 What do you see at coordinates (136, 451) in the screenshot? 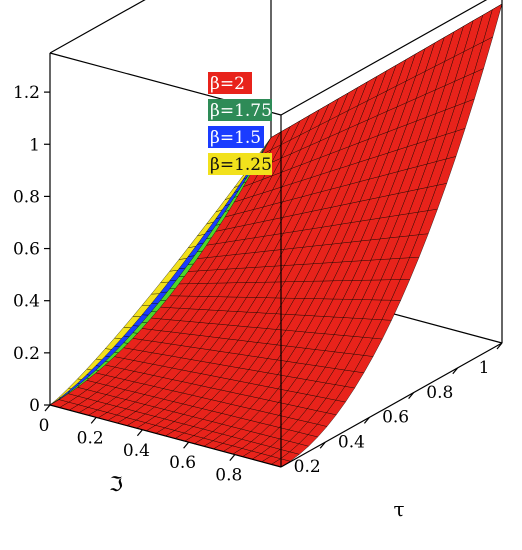
I see `x-tick-label: 0.4` at bounding box center [136, 451].